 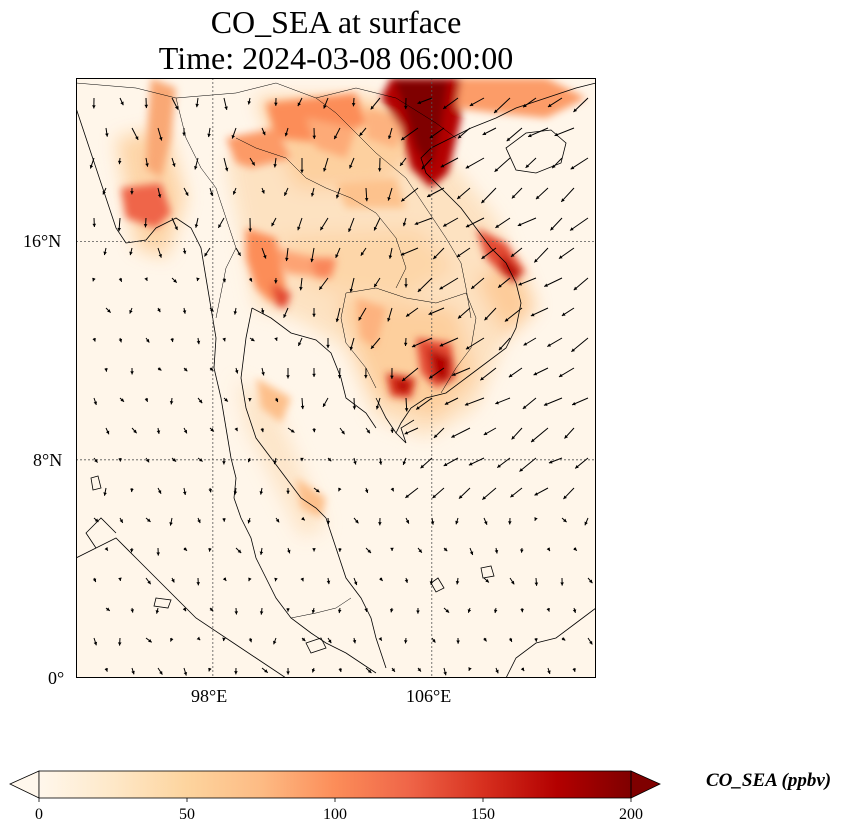 I want to click on lat-label-16n: 16°N, so click(x=42, y=241).